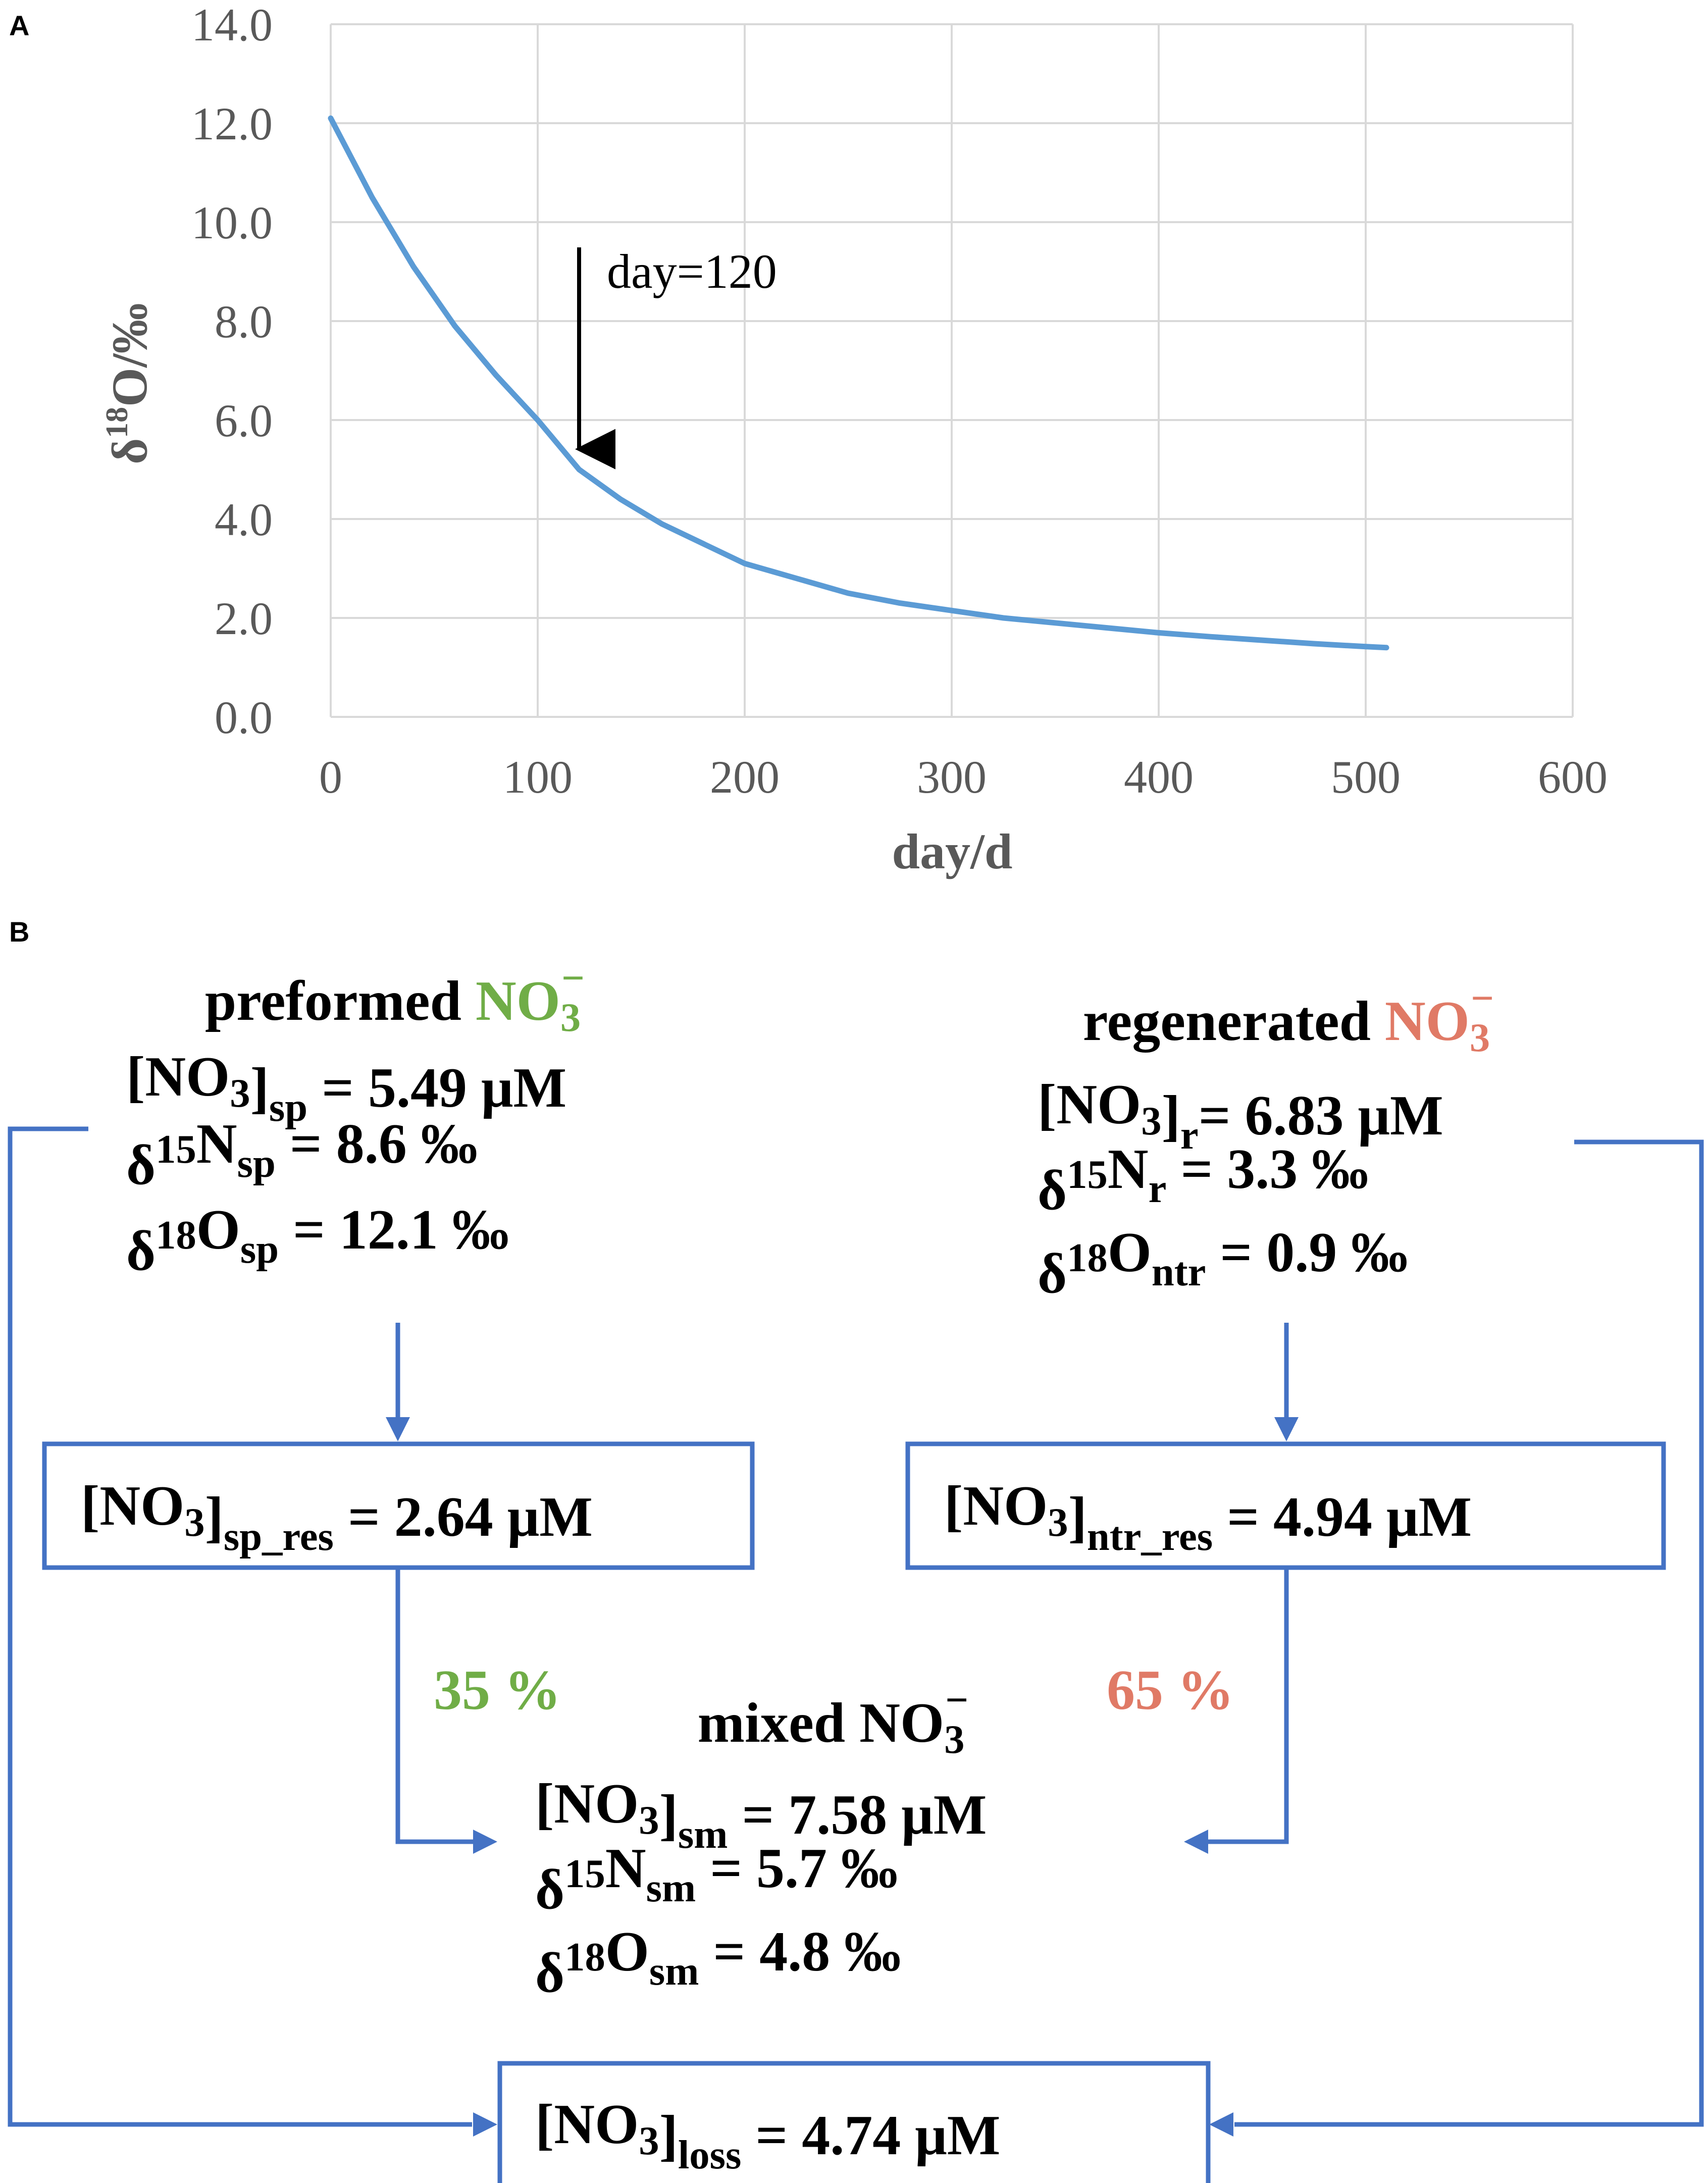 The image size is (1708, 2183). I want to click on percent-preformed: 35 %, so click(497, 1690).